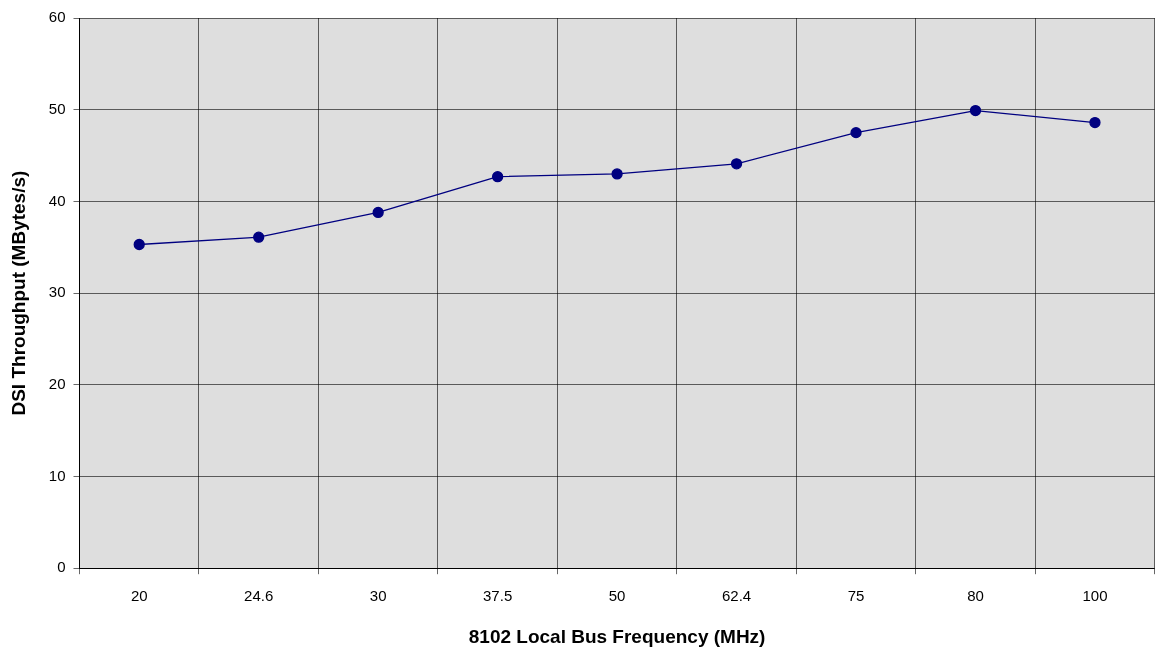 This screenshot has width=1161, height=655. What do you see at coordinates (617, 636) in the screenshot?
I see `x-axis-title: 8102 Local Bus Frequency (MHz)` at bounding box center [617, 636].